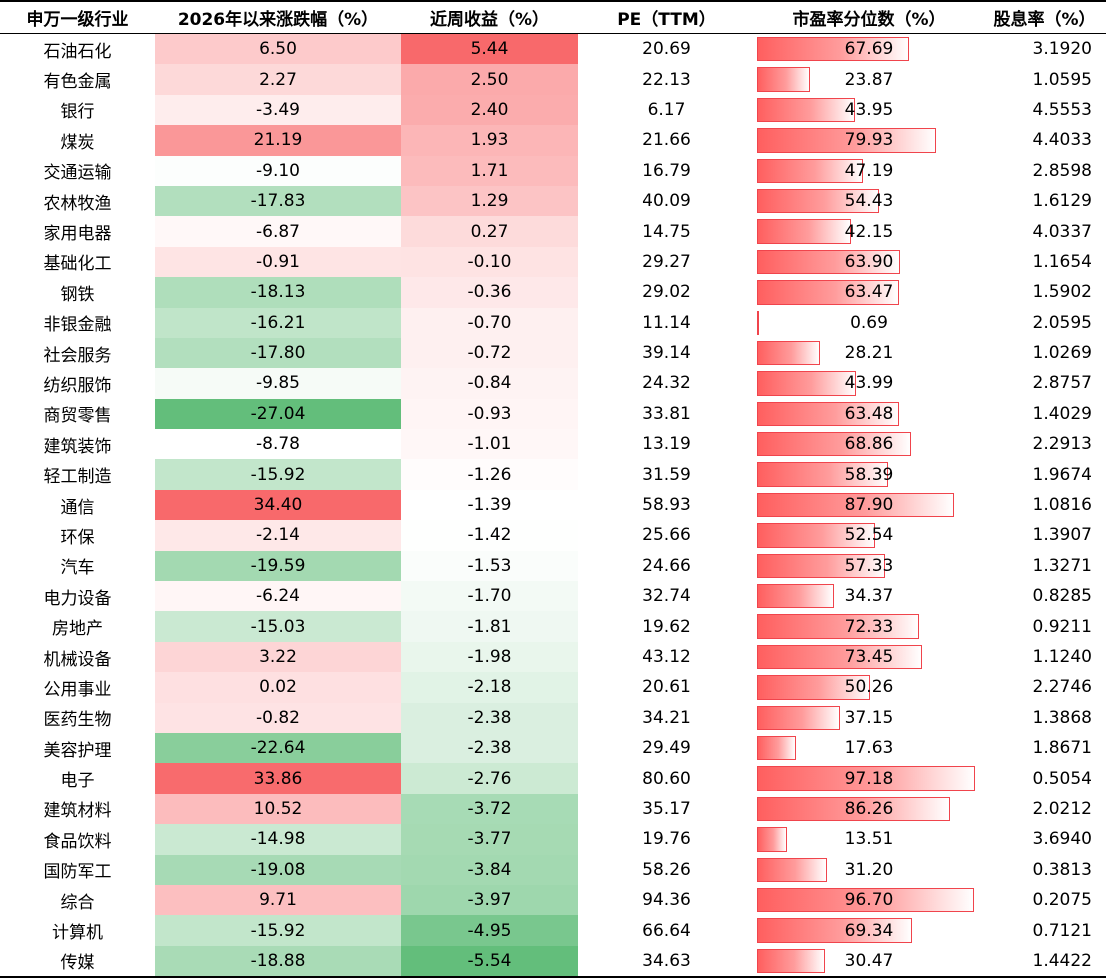 The height and width of the screenshot is (978, 1108). Describe the element at coordinates (489, 474) in the screenshot. I see `weekly-return-cell: -1.26` at that location.